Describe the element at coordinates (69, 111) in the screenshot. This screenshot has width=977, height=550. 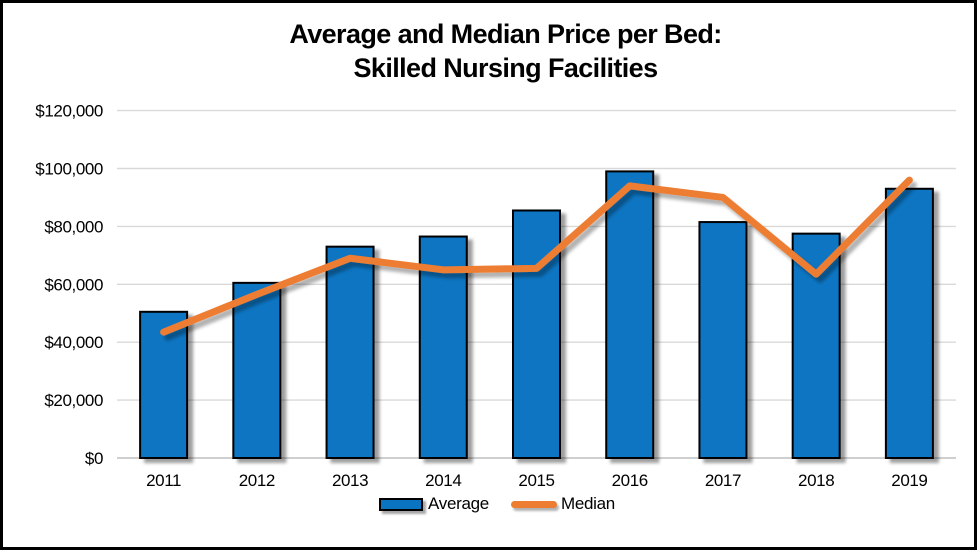
I see `y-tick-label: $120,000` at that location.